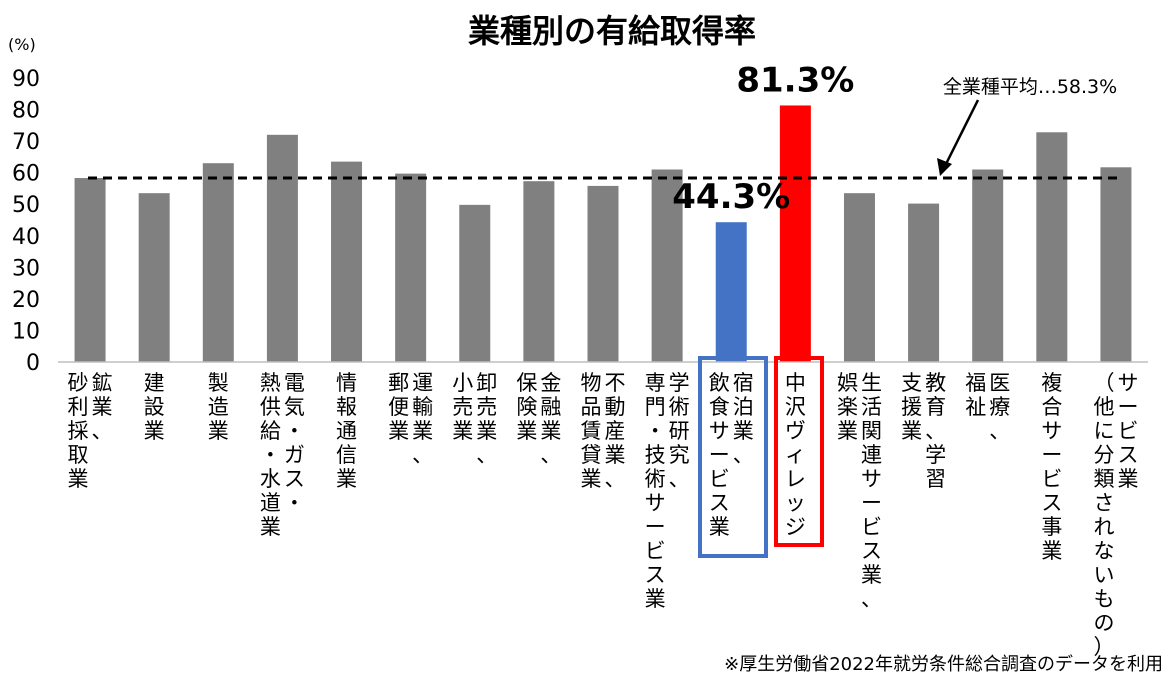  Describe the element at coordinates (270, 455) in the screenshot. I see `category-label: 熱供給・水道業` at that location.